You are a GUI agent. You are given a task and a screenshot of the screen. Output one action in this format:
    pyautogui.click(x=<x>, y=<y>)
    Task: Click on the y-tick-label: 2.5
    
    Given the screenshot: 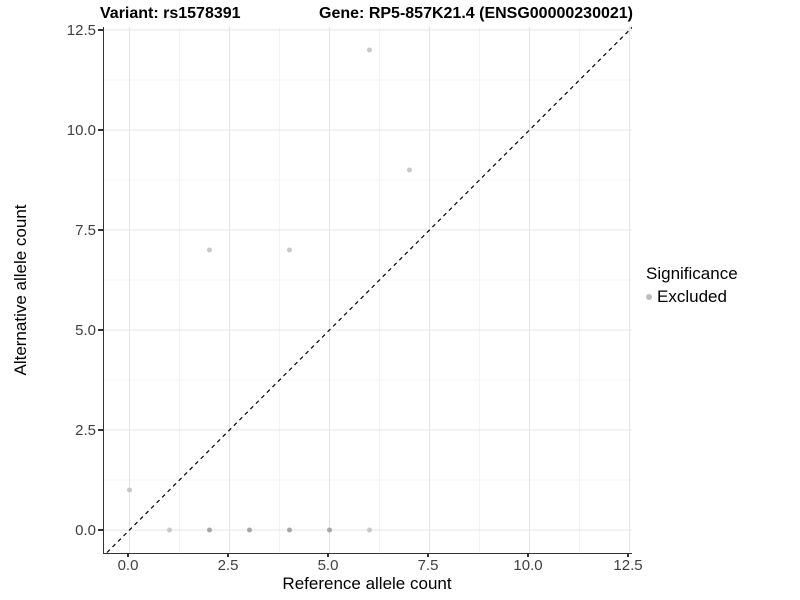 What is the action you would take?
    pyautogui.click(x=85, y=430)
    